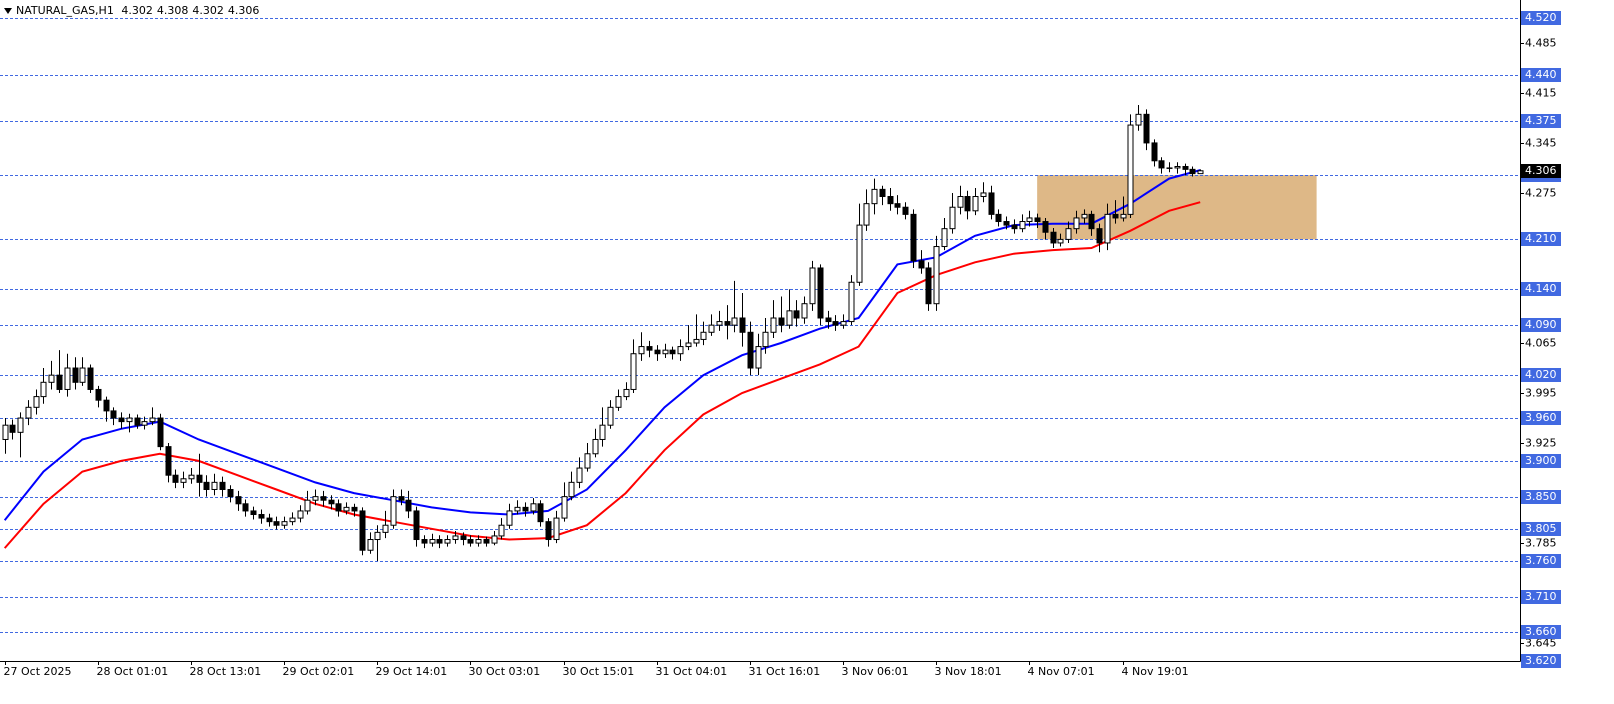 The height and width of the screenshot is (704, 1614). I want to click on close: 4.306, so click(243, 10).